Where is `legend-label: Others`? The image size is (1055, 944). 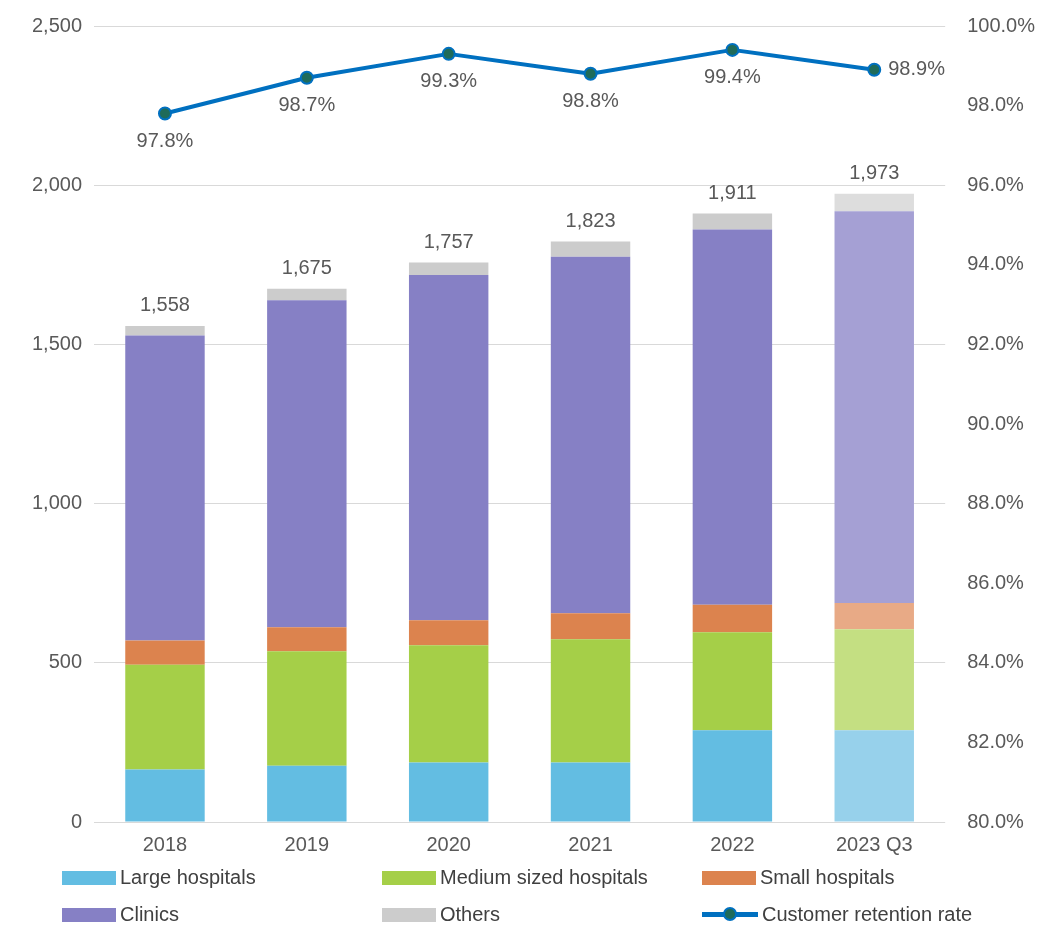 legend-label: Others is located at coordinates (470, 914).